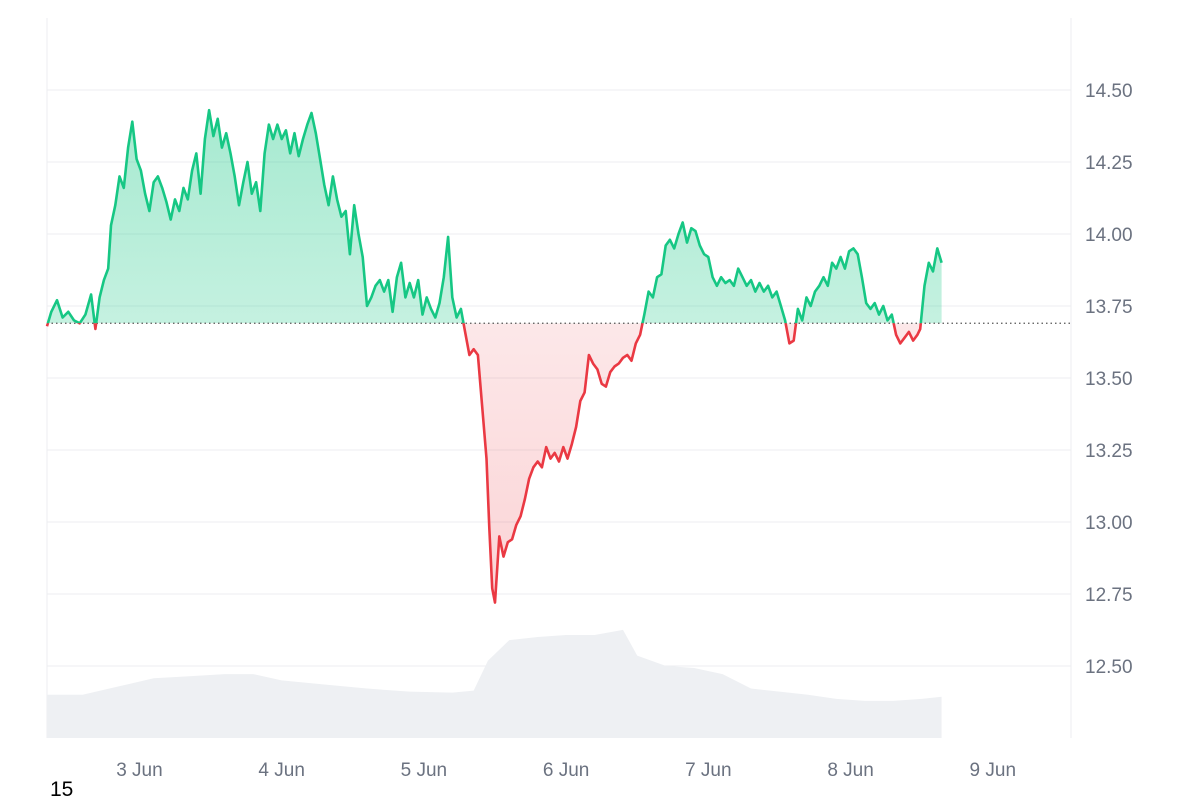 Image resolution: width=1200 pixels, height=802 pixels. Describe the element at coordinates (566, 770) in the screenshot. I see `x-tick-label: 6 Jun` at that location.